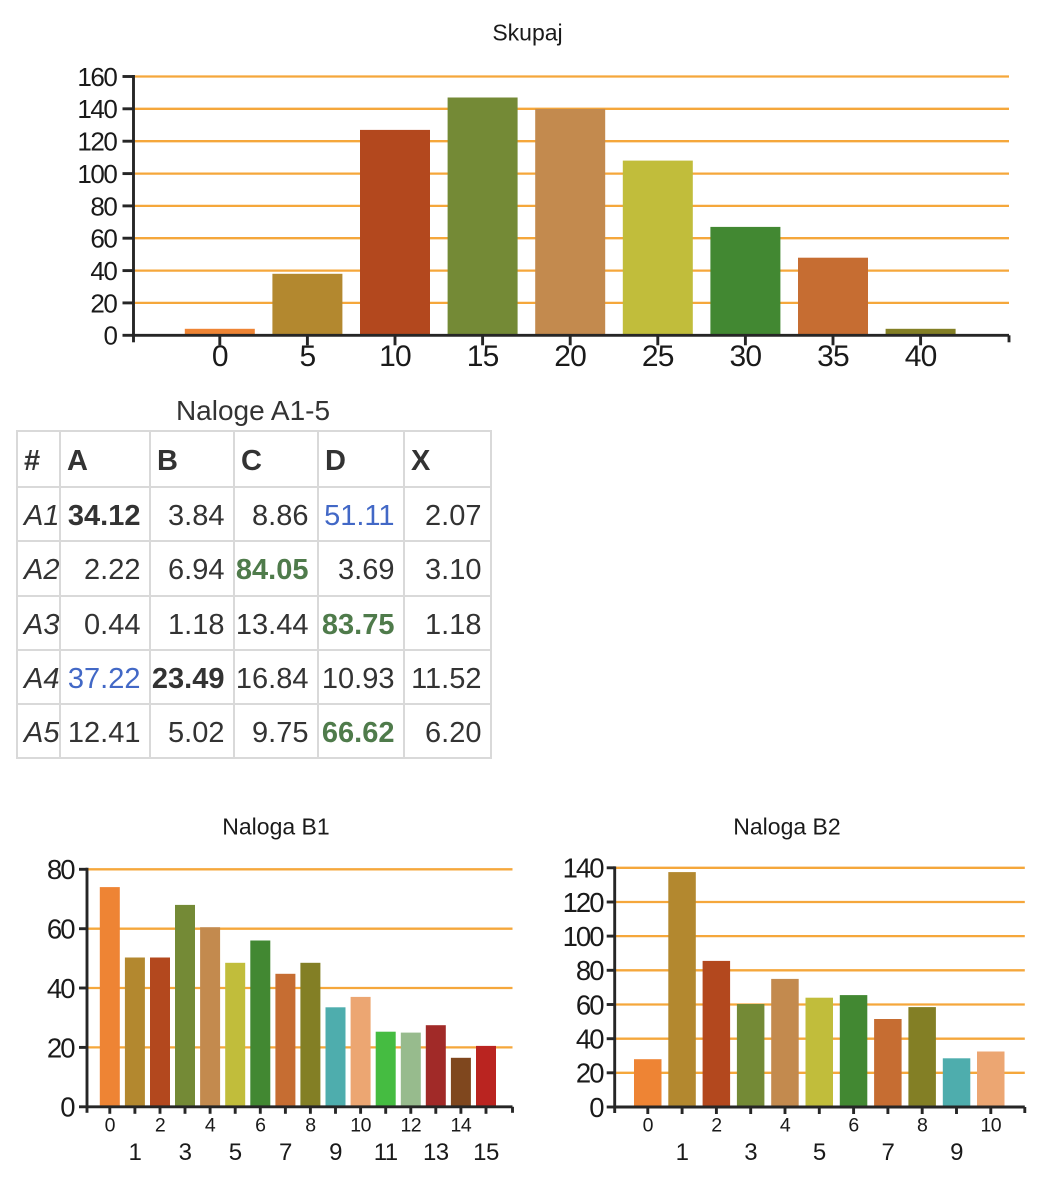  I want to click on svg-text: Naloga B1, so click(275, 827).